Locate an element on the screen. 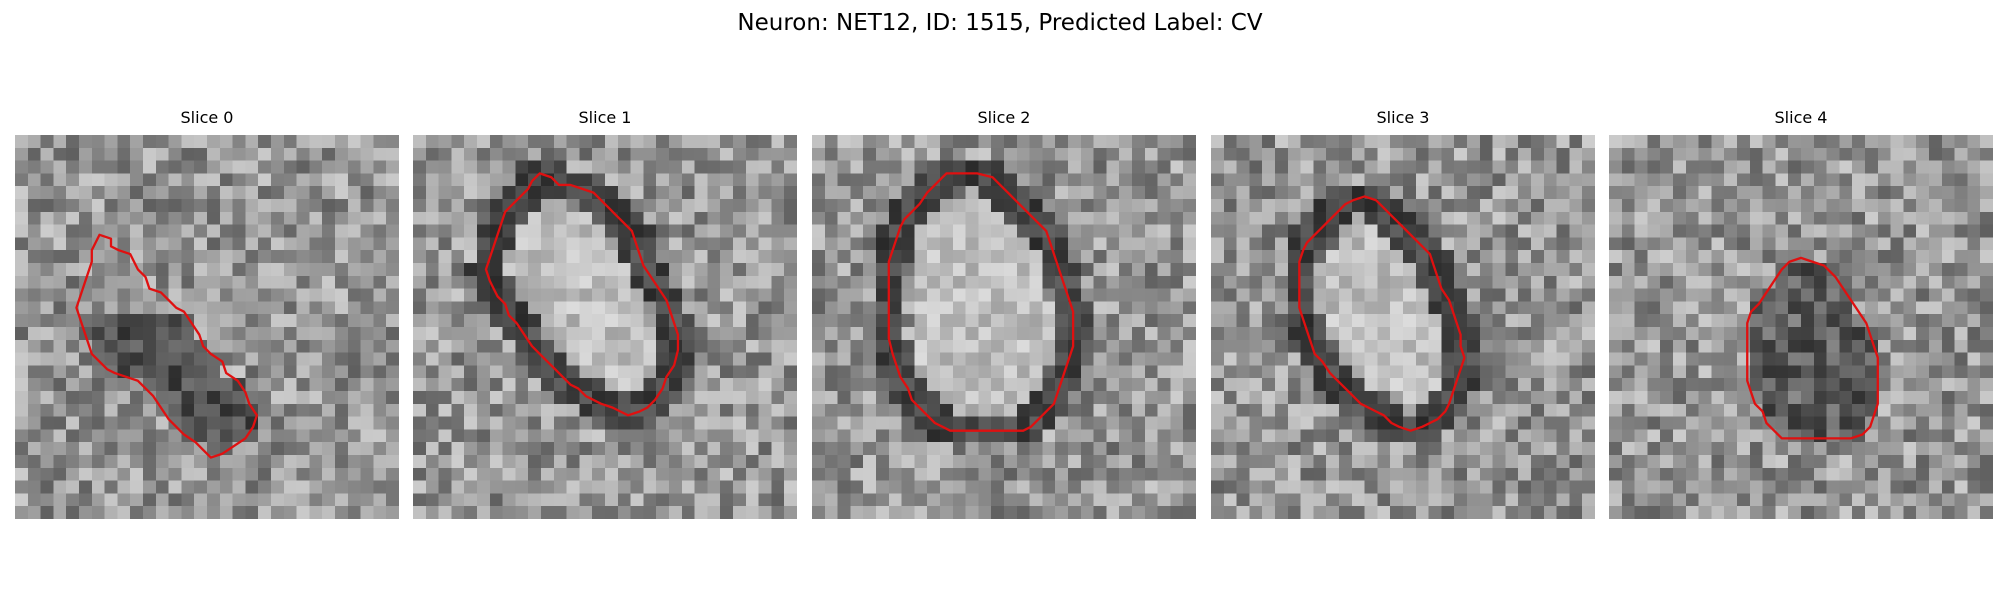 The image size is (2000, 600). slice-panel: Slice 4 is located at coordinates (1801, 313).